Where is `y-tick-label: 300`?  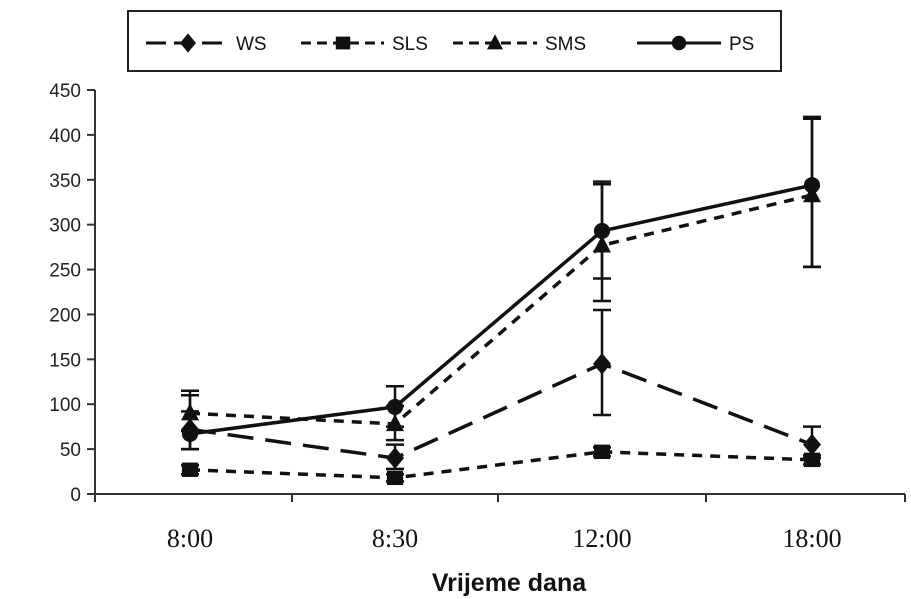 y-tick-label: 300 is located at coordinates (65, 226).